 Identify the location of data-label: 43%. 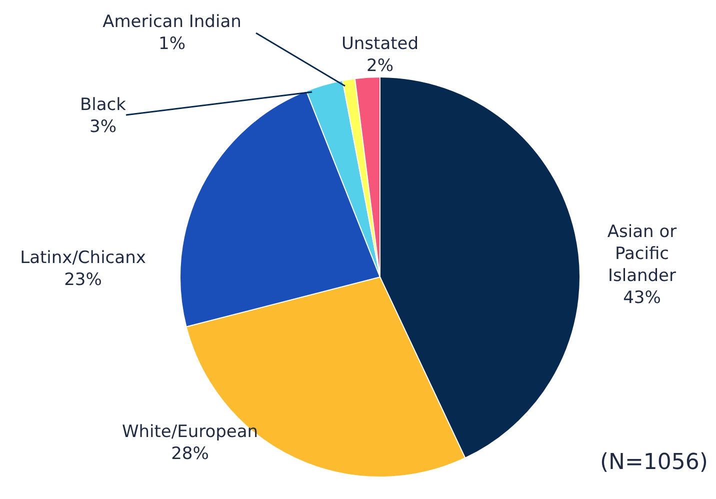
(642, 298).